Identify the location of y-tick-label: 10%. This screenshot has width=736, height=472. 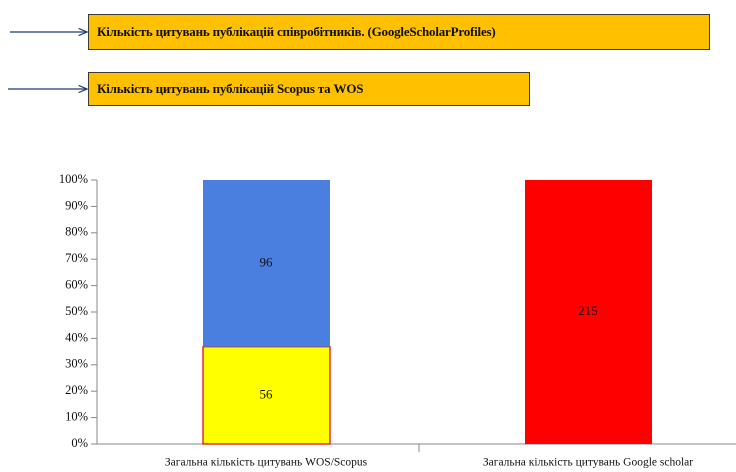
(76, 416).